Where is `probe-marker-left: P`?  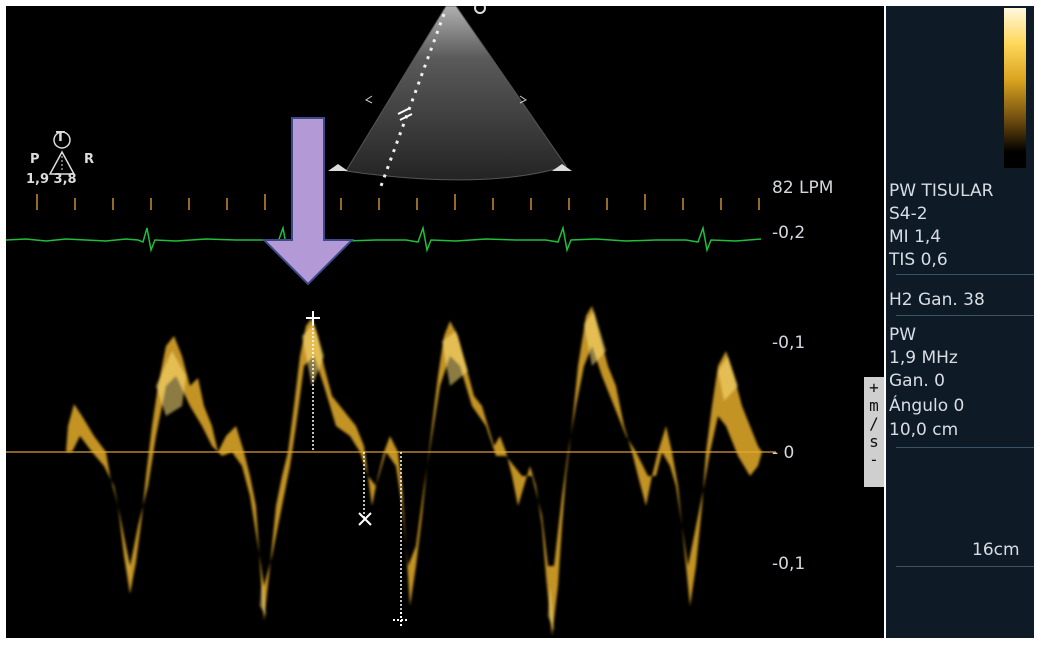 probe-marker-left: P is located at coordinates (35, 159).